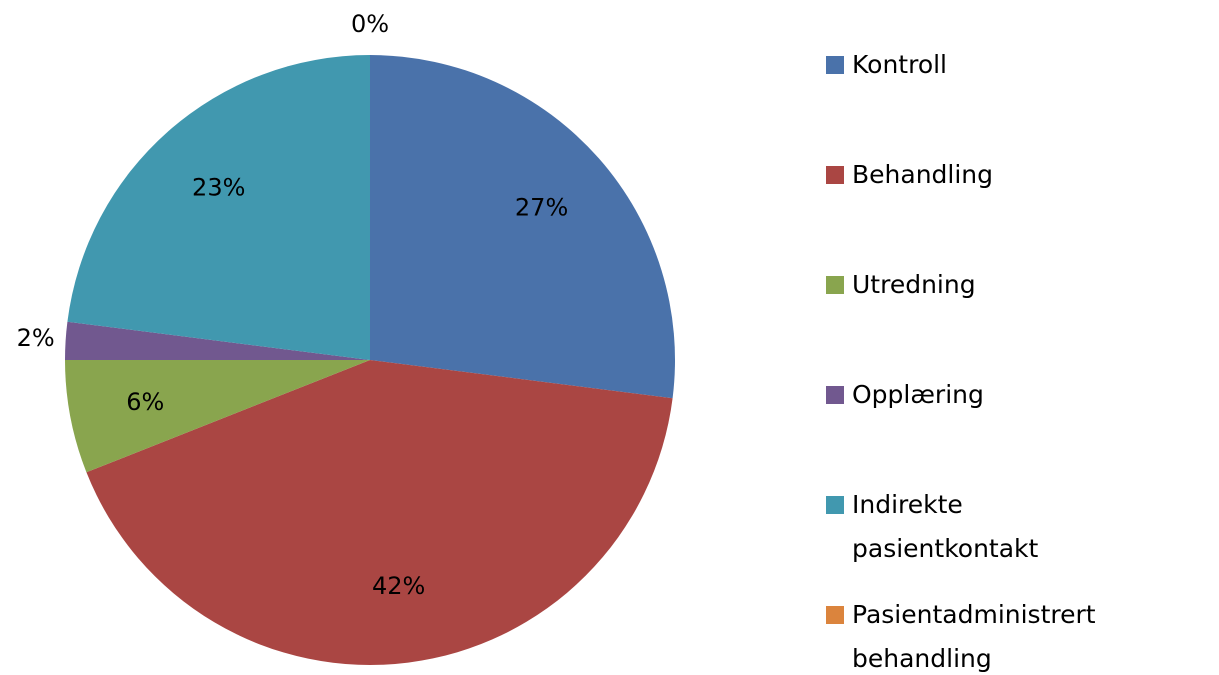 The height and width of the screenshot is (675, 1219). I want to click on data-label: 42%, so click(398, 586).